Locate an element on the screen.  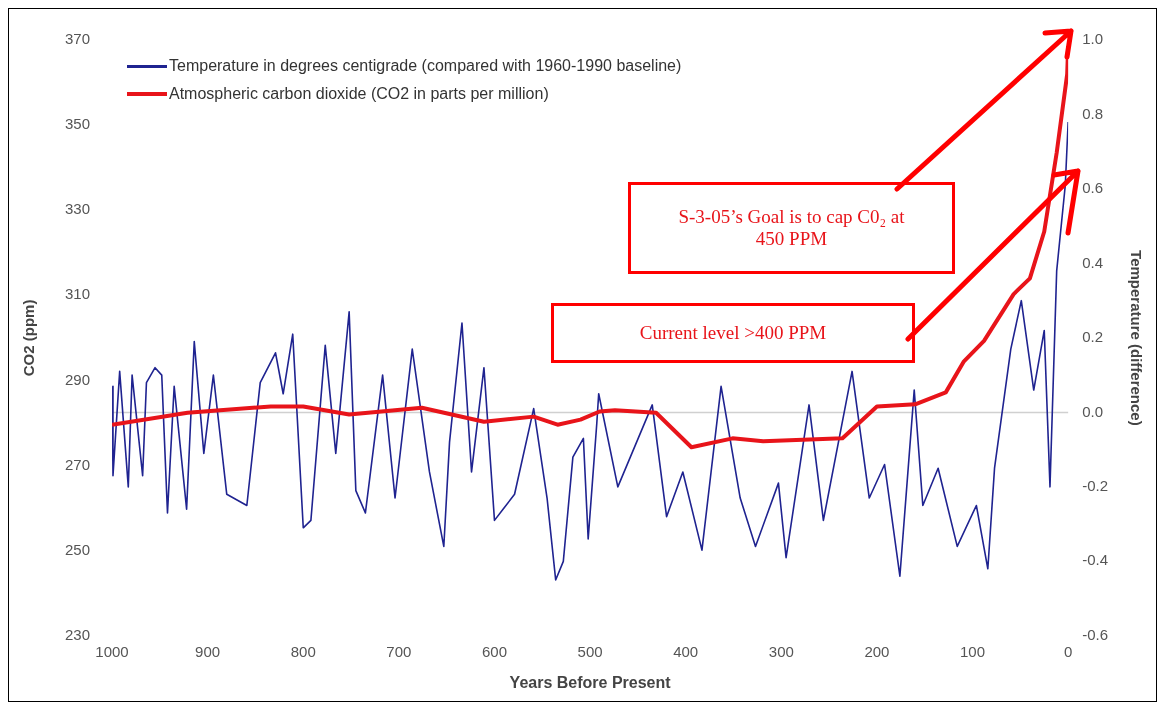
y-tick-label: 350 is located at coordinates (78, 124).